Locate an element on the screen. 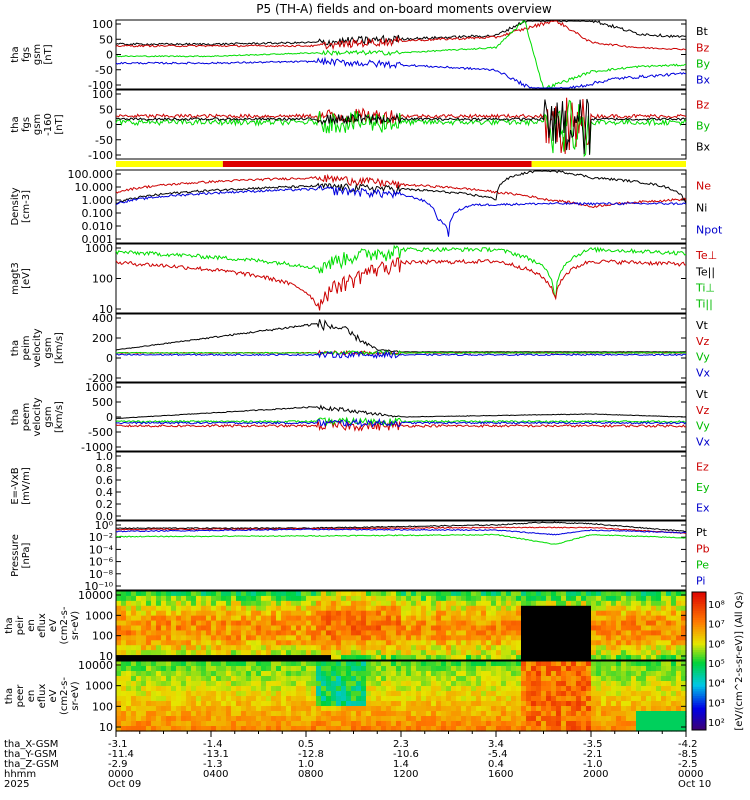 This screenshot has height=800, width=750. colorbar-cell is located at coordinates (699, 612).